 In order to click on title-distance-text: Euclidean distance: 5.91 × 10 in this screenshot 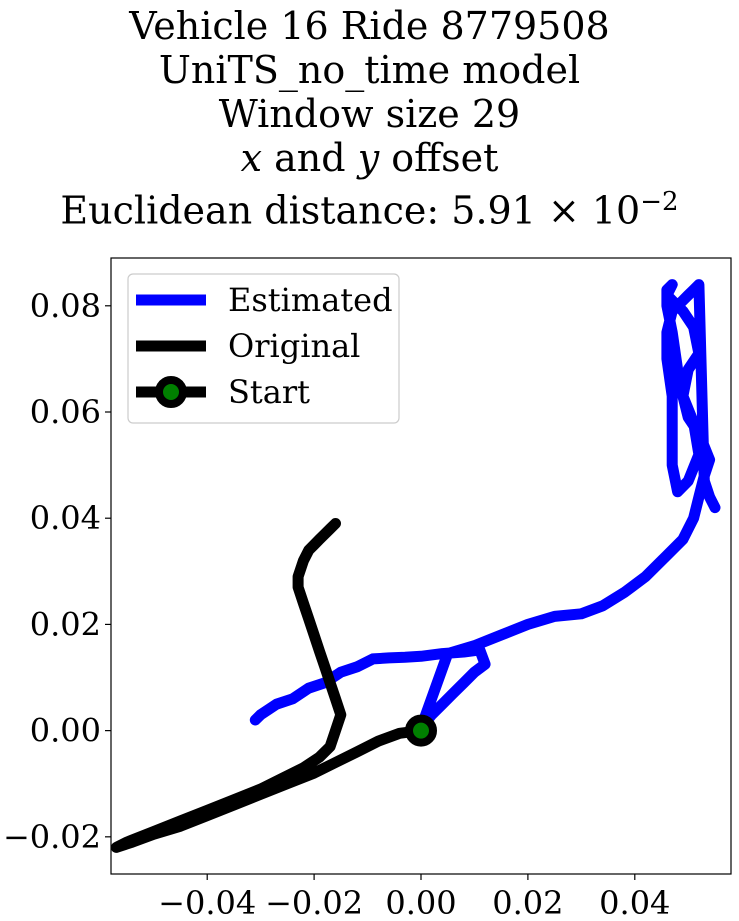, I will do `click(350, 210)`.